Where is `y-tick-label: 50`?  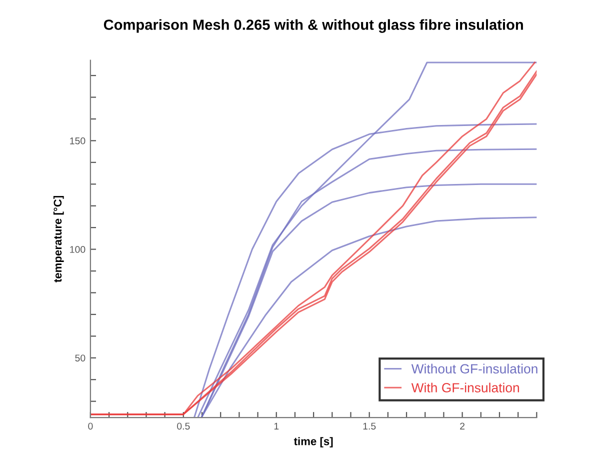
y-tick-label: 50 is located at coordinates (80, 358).